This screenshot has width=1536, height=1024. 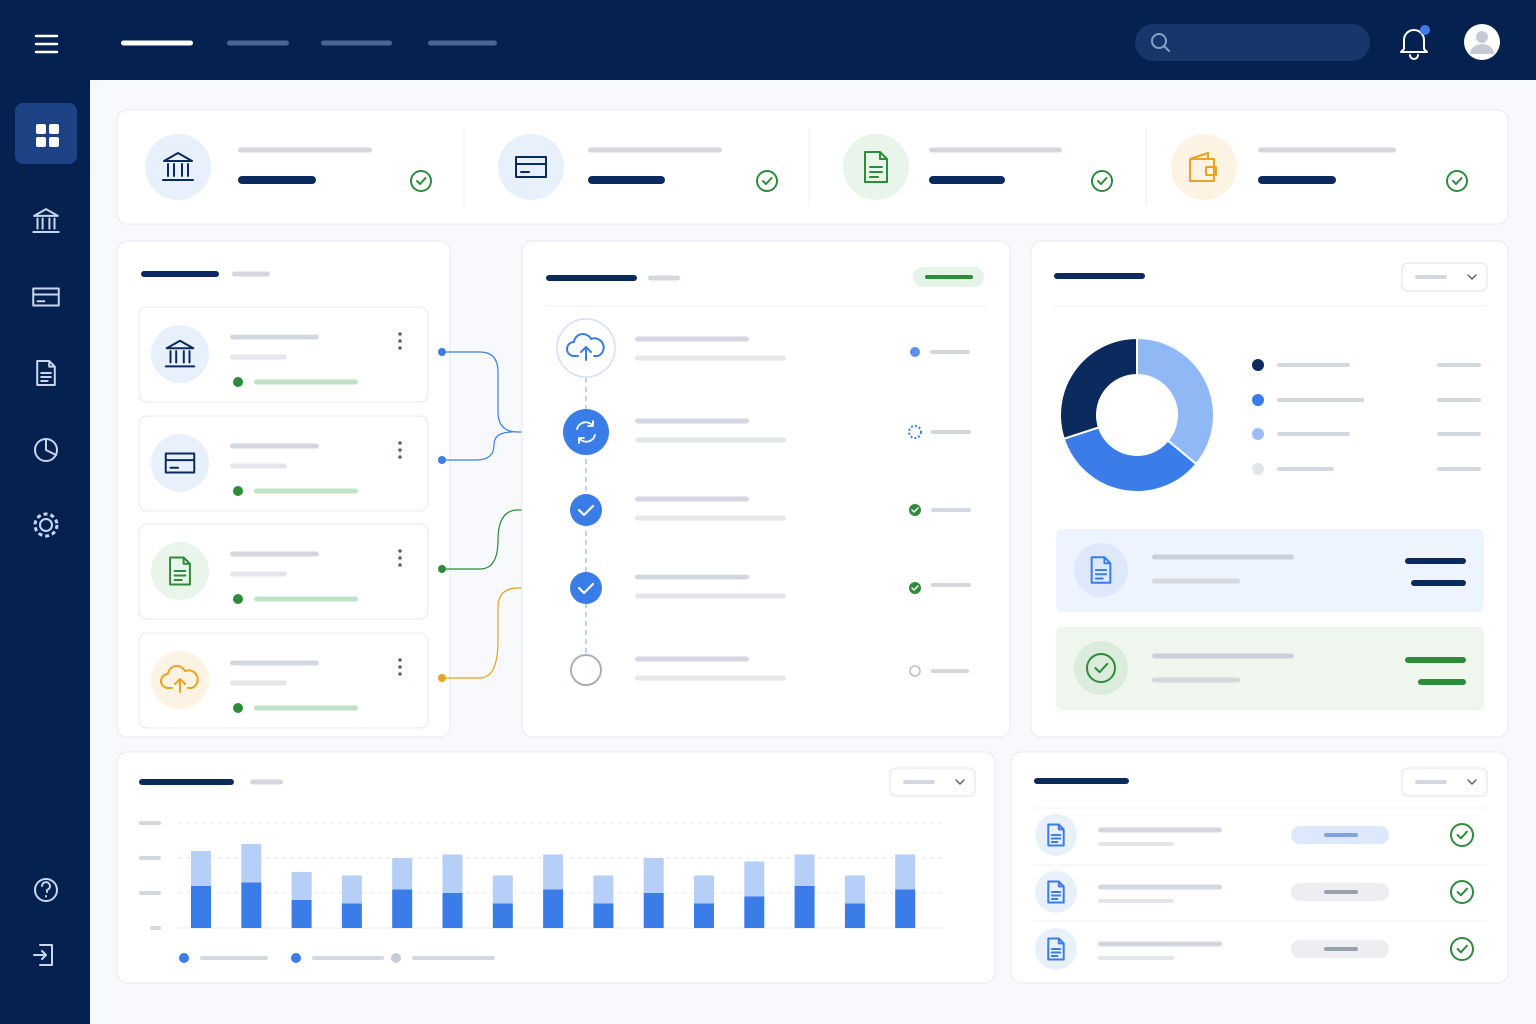 I want to click on source-icon-bg, so click(x=180, y=354).